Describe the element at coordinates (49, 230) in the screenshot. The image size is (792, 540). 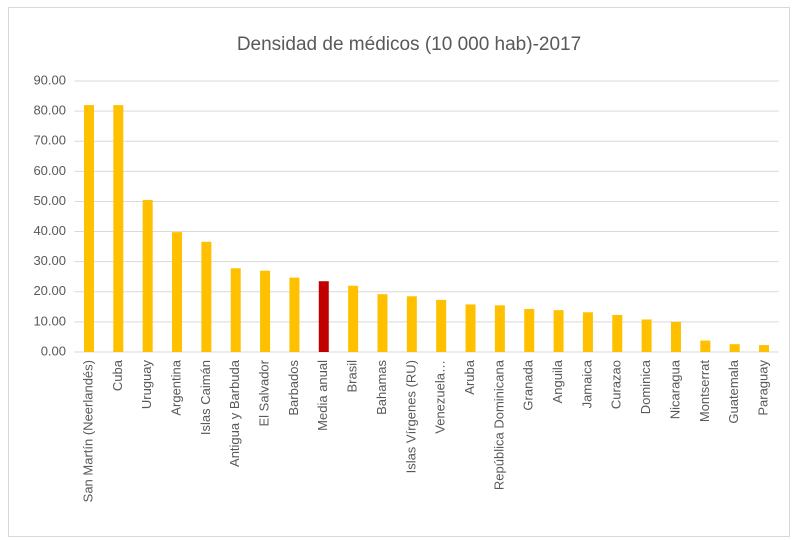
I see `y-tick-label: 40.00` at that location.